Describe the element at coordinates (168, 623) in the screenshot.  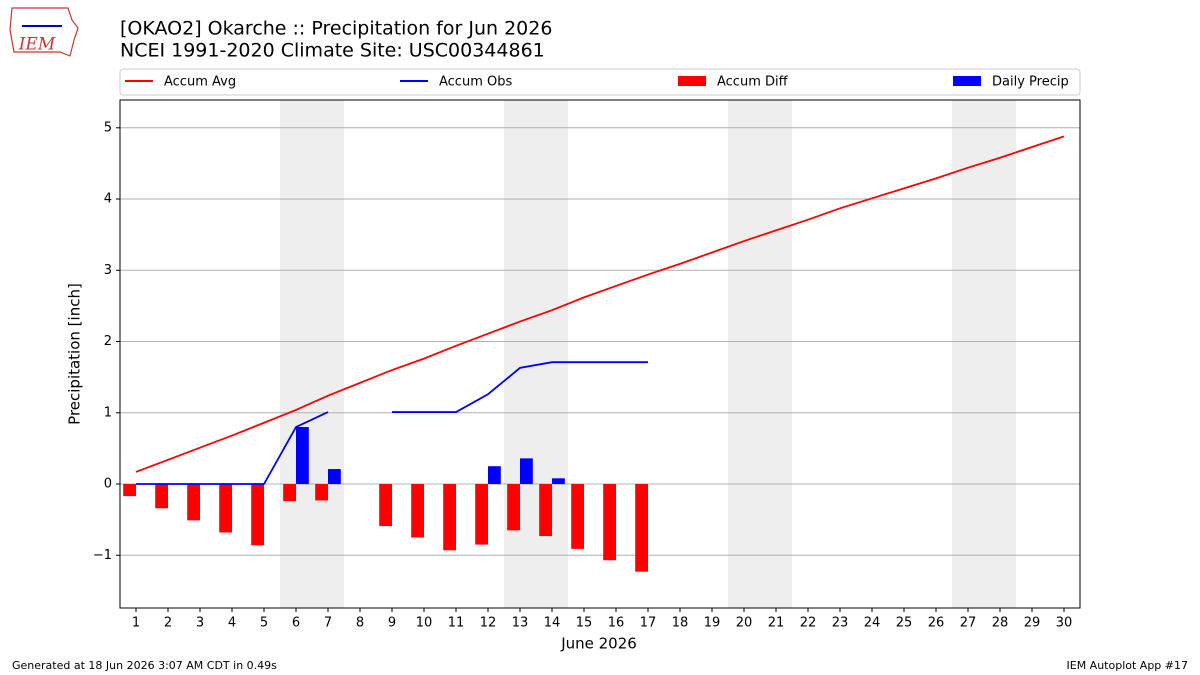
I see `x-tick-label: 2` at that location.